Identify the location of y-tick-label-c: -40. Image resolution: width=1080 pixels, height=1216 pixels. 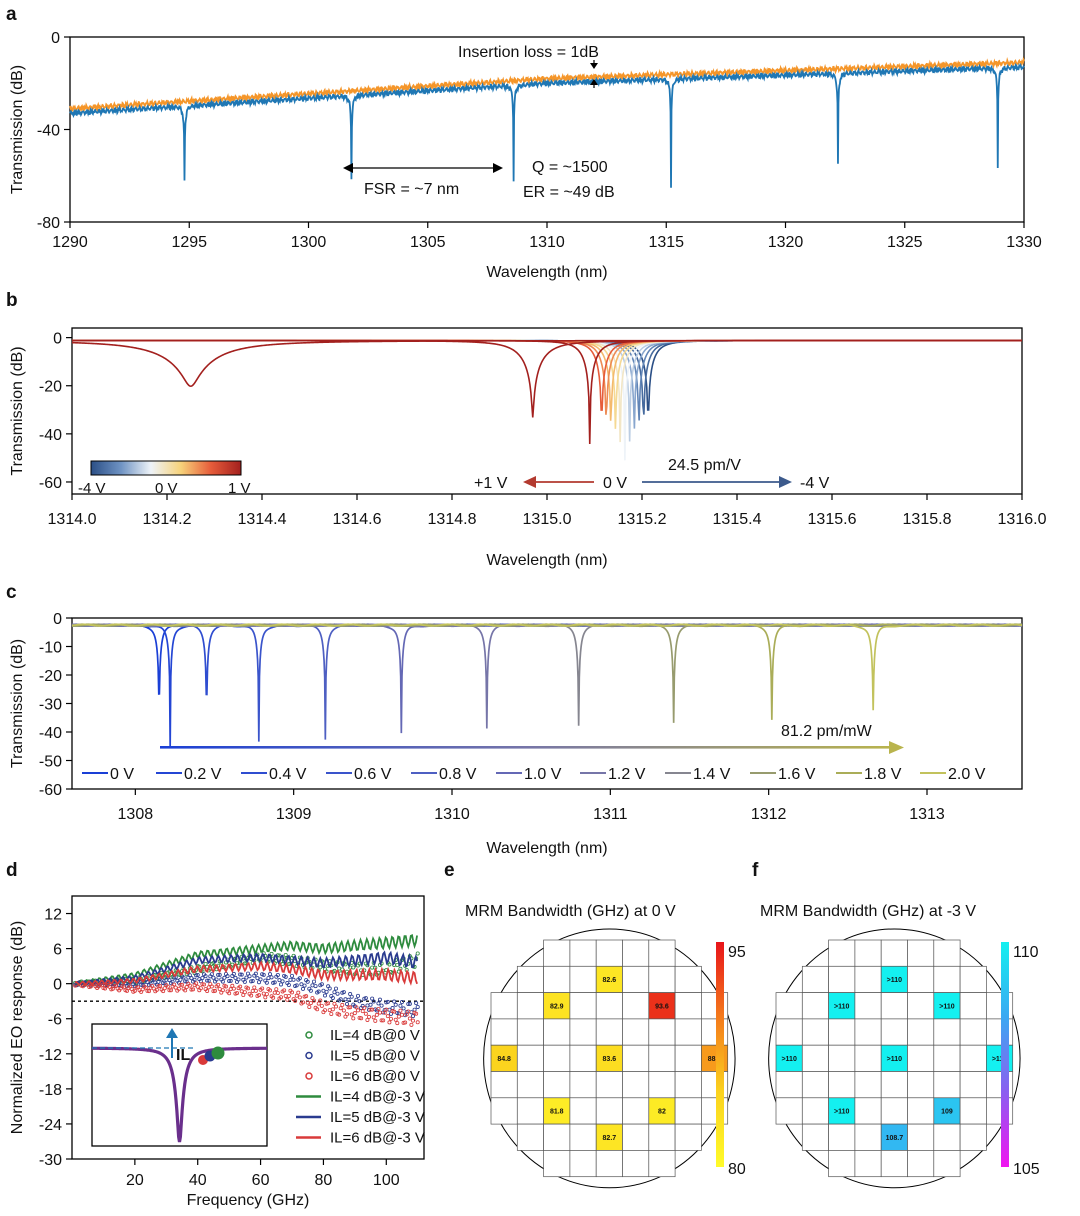
(50, 733).